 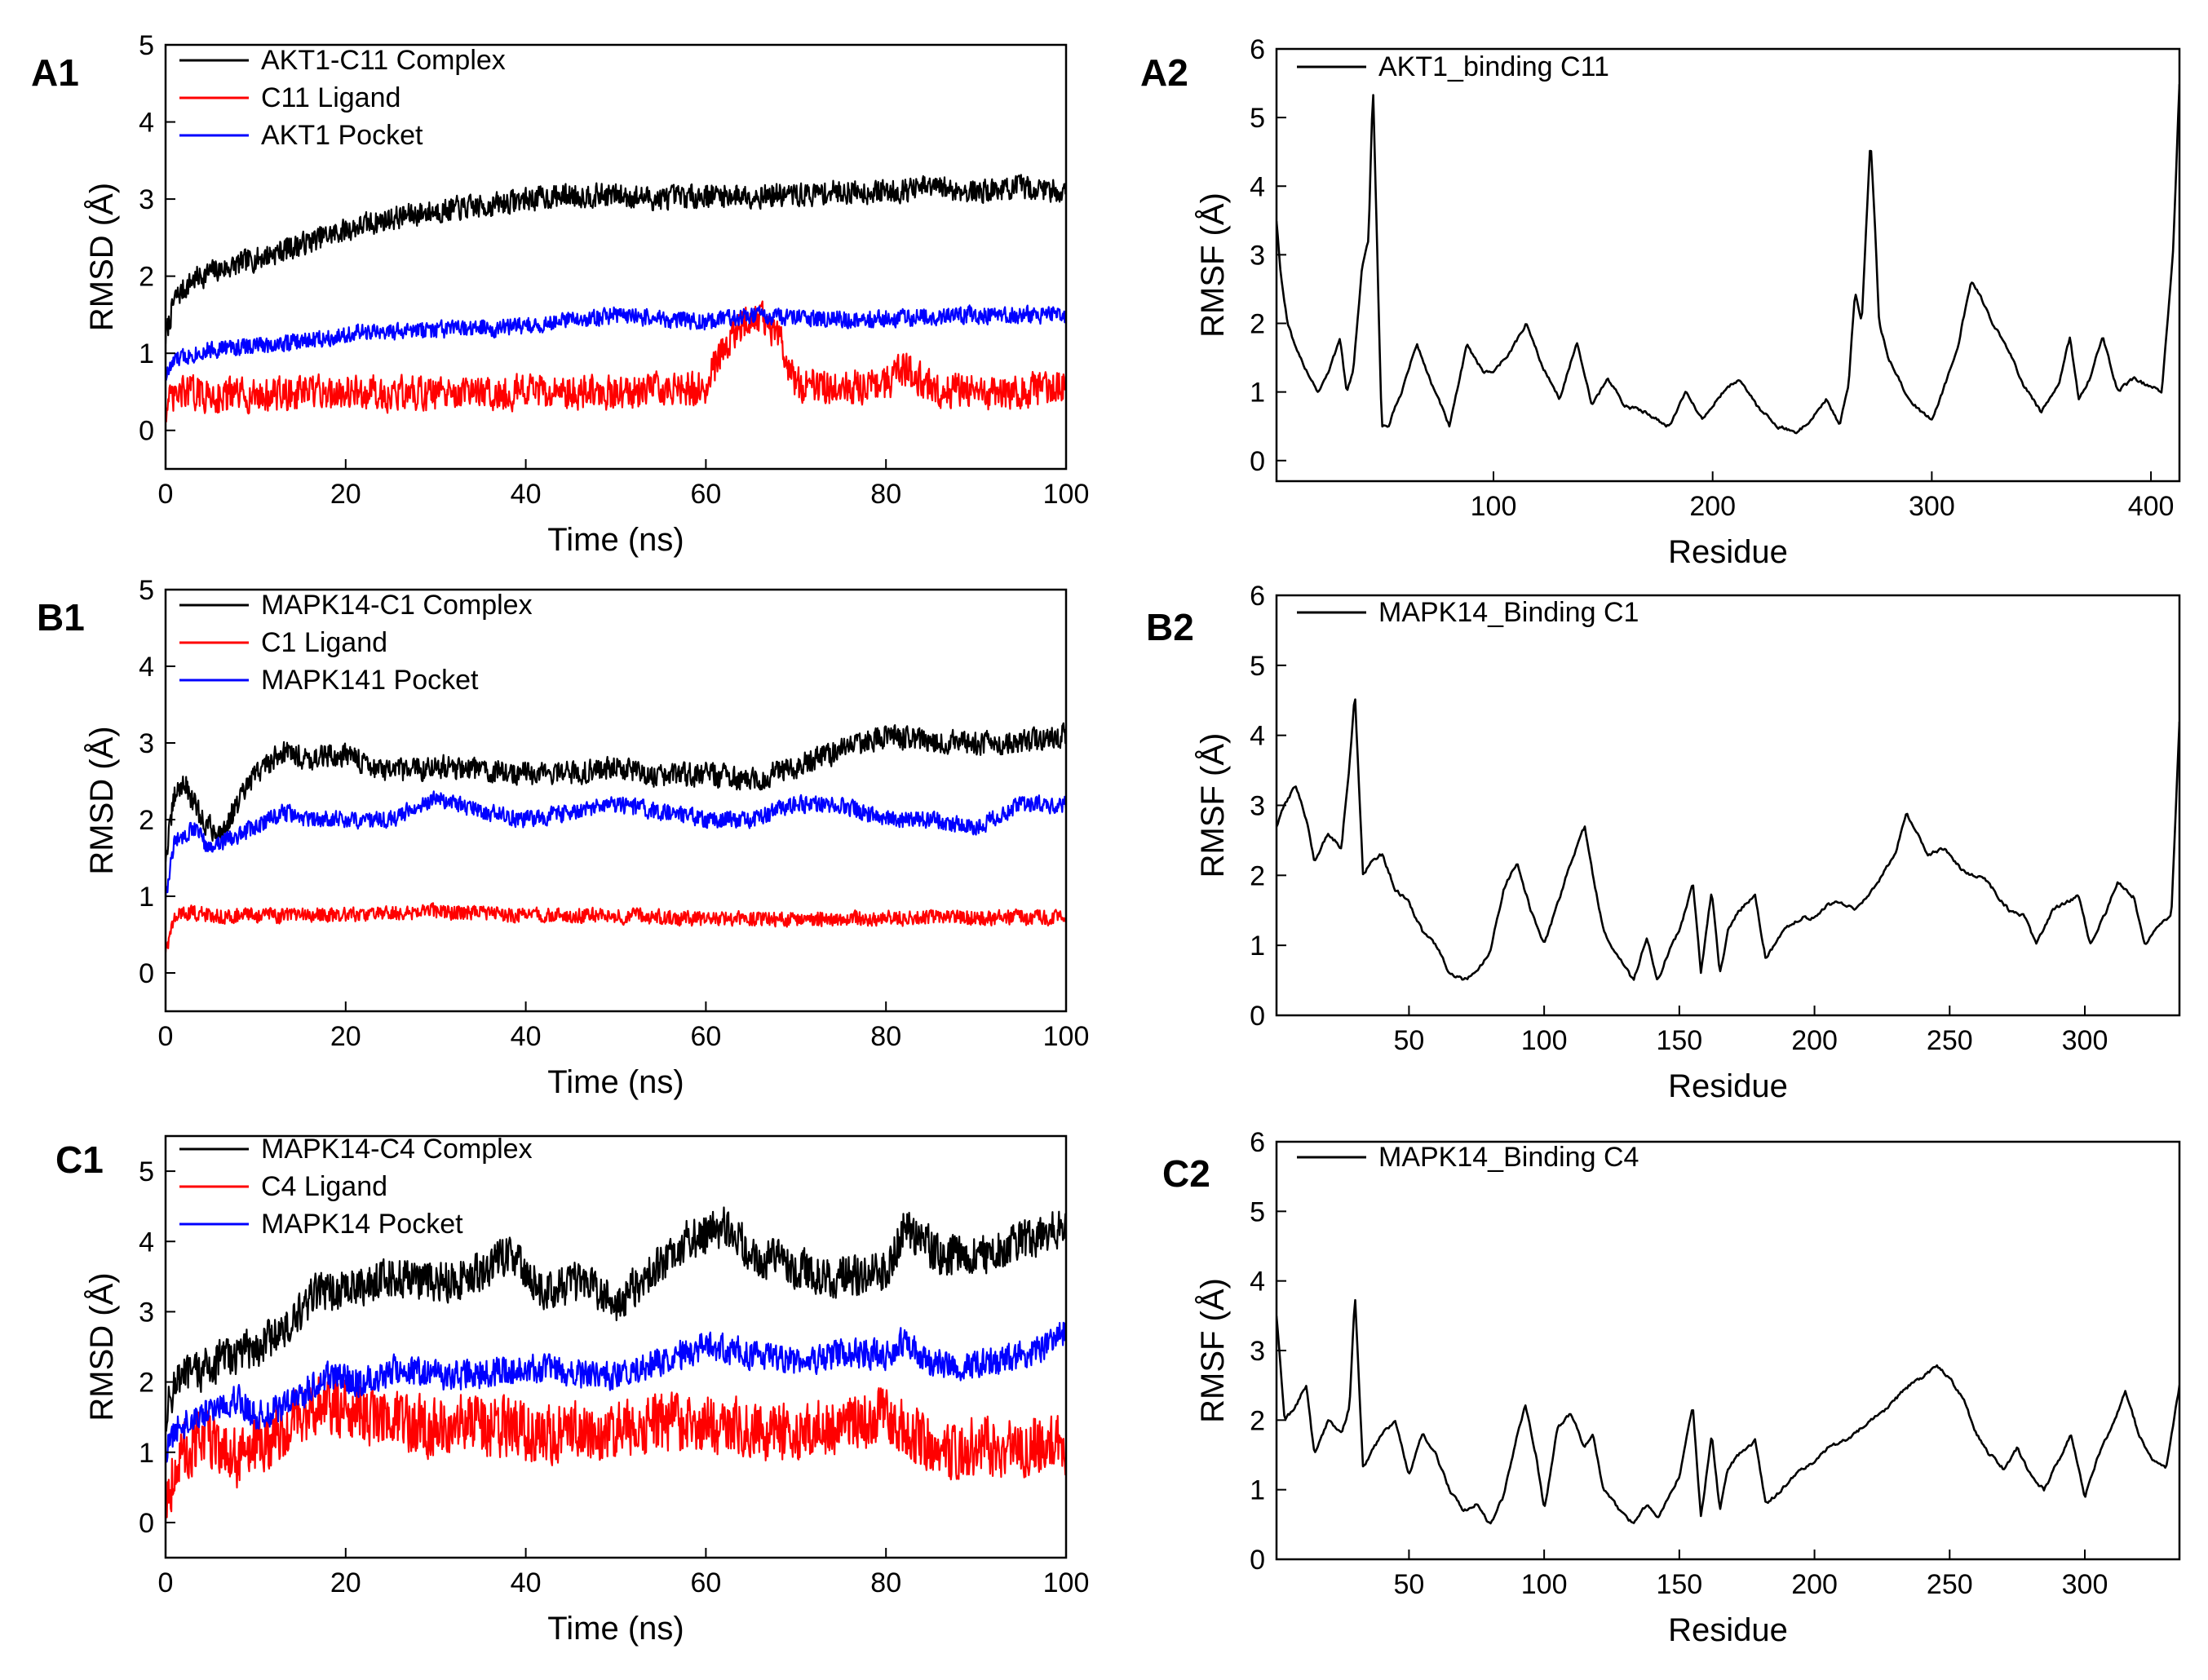 What do you see at coordinates (356, 643) in the screenshot?
I see `legend: MAPK14-C1 Complex C1 Ligand MAPK141 Pocket` at bounding box center [356, 643].